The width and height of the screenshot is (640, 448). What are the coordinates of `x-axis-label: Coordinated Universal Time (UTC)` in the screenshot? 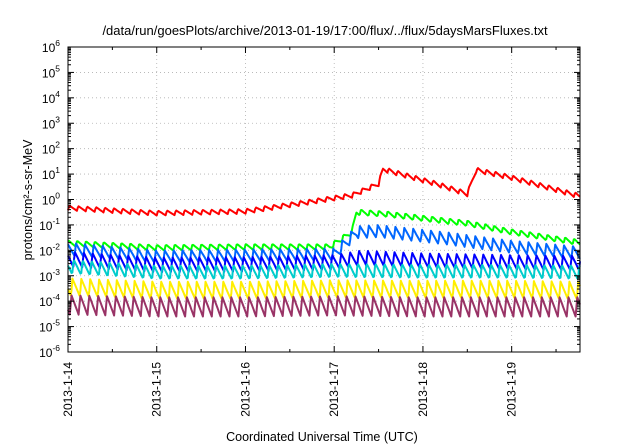 It's located at (322, 437).